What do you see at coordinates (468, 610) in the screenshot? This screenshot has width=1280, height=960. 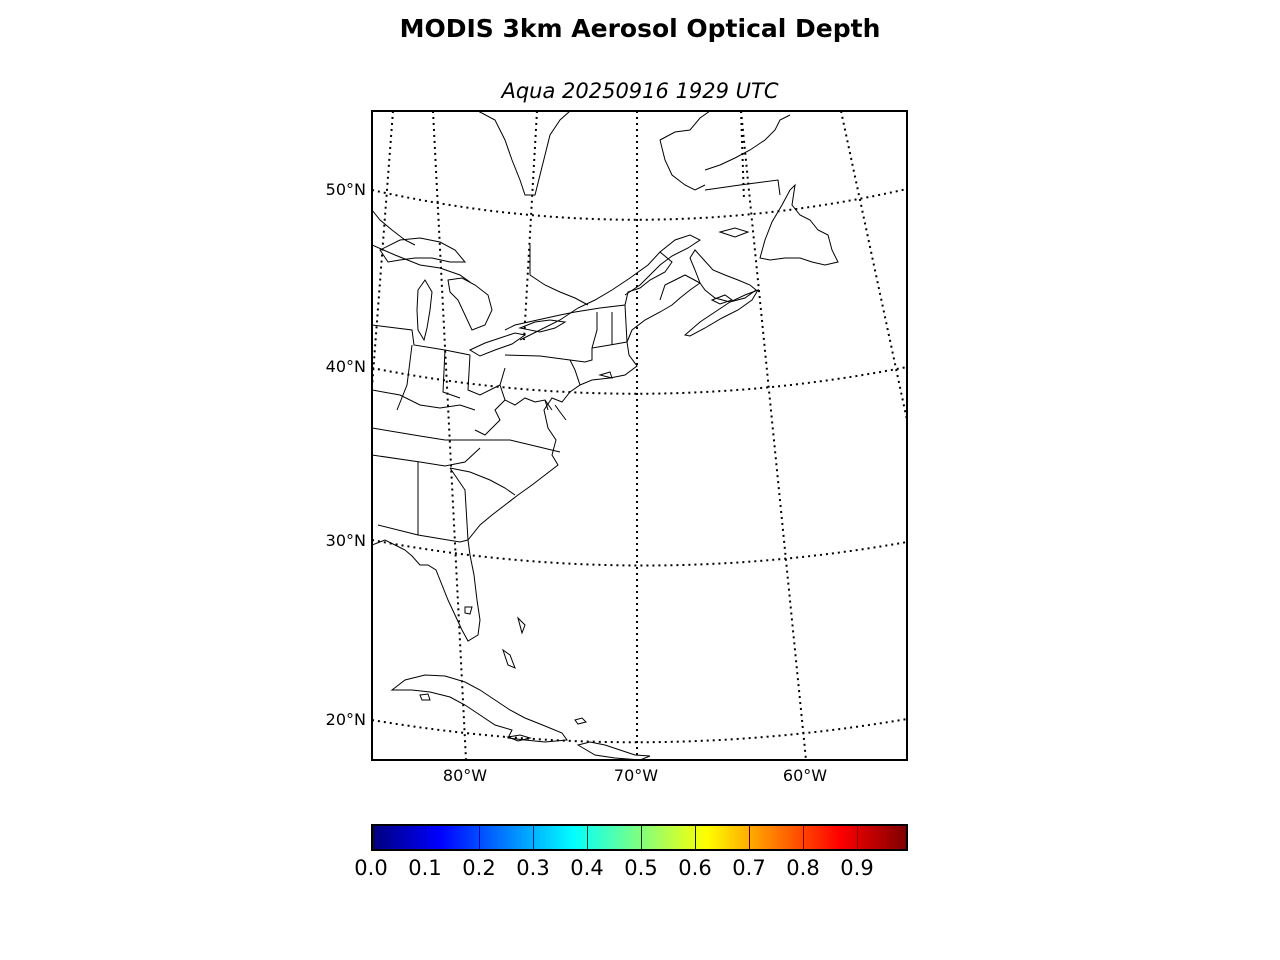 I see `lake-okeechobee` at bounding box center [468, 610].